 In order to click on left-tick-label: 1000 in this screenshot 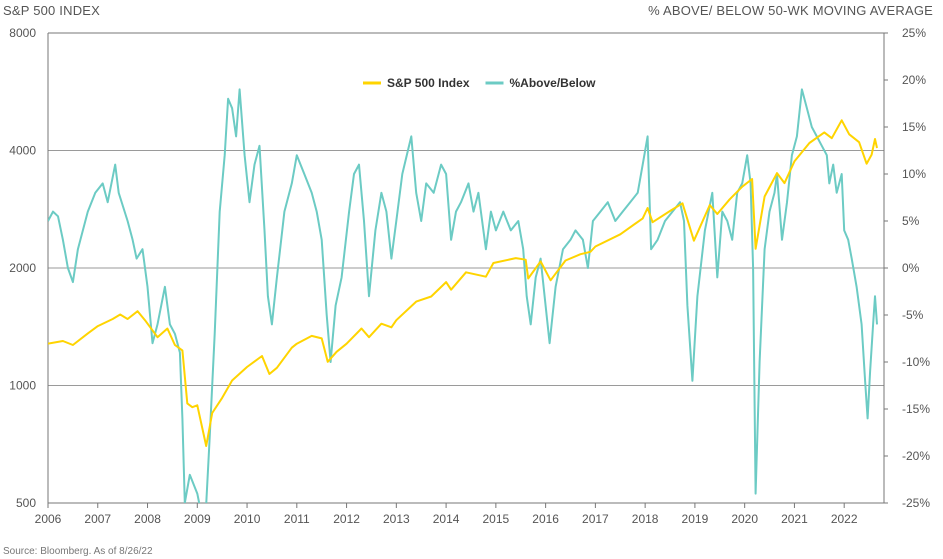, I will do `click(22, 386)`.